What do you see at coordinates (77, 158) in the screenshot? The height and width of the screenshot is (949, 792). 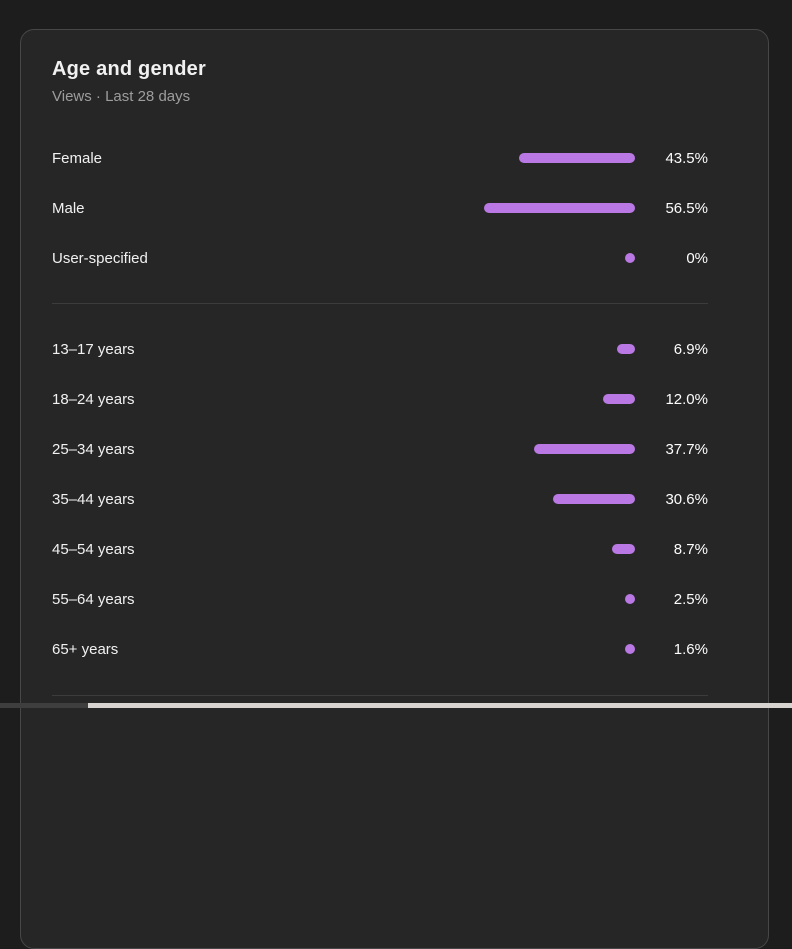 I see `row-label: Female` at bounding box center [77, 158].